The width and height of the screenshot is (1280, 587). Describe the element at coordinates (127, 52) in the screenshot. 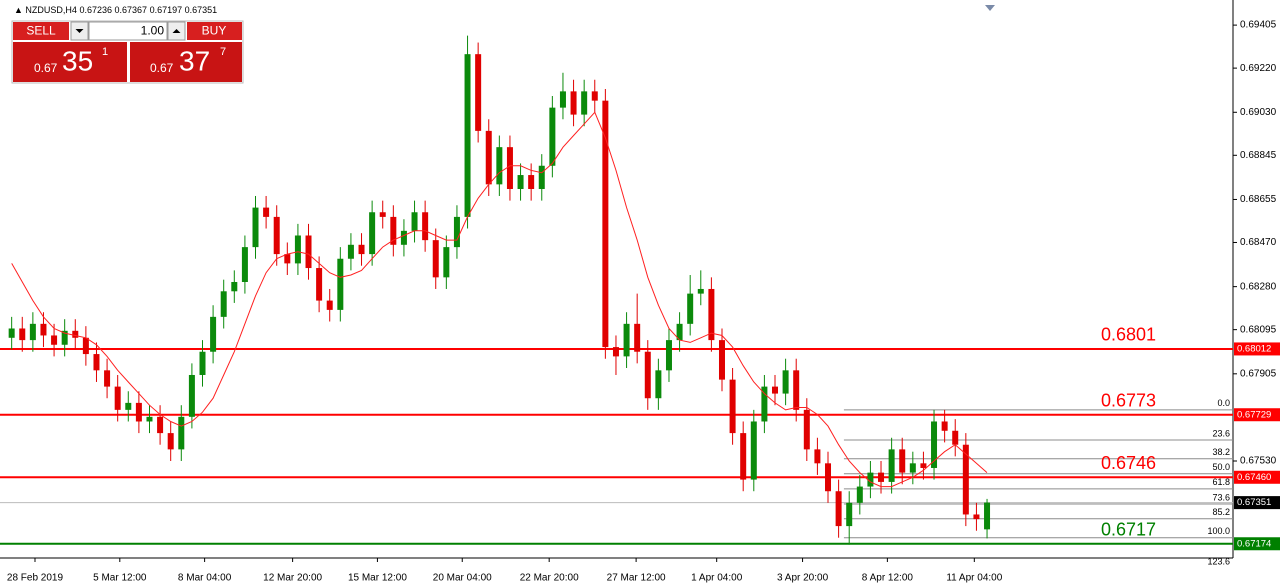

I see `trade-panel: SELL 1.00 BUY 0.67 35 1 0.67 37 7` at that location.